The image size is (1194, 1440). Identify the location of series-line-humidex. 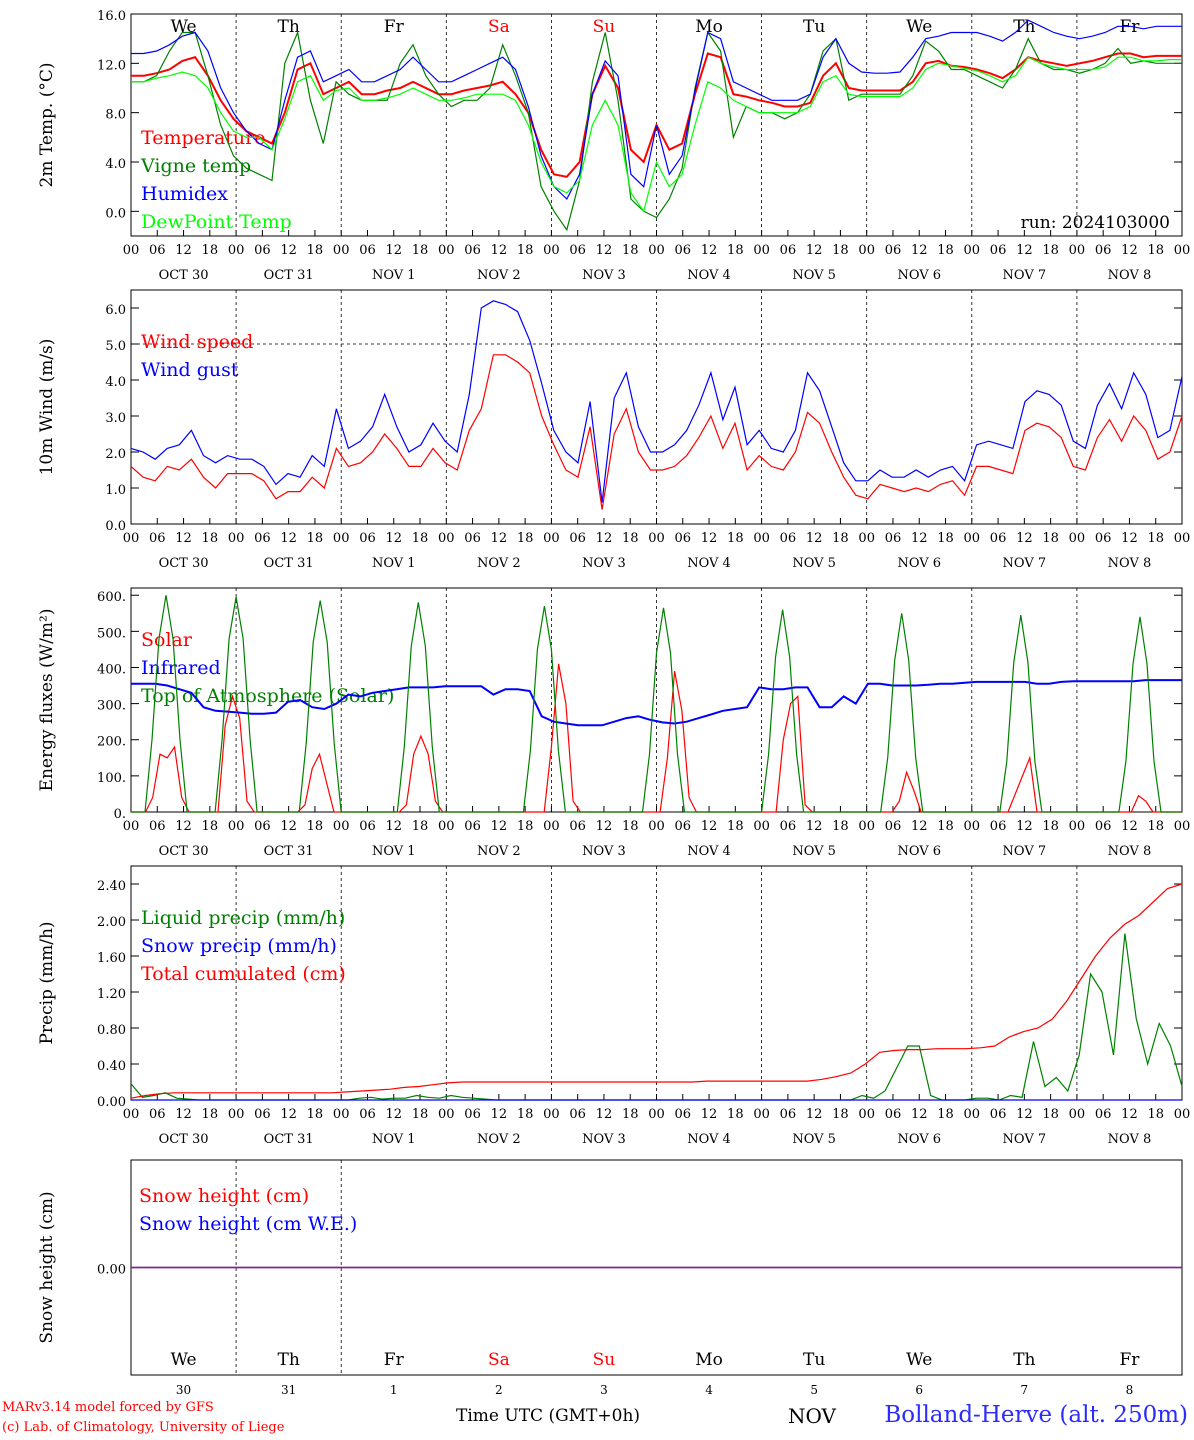
(656, 109).